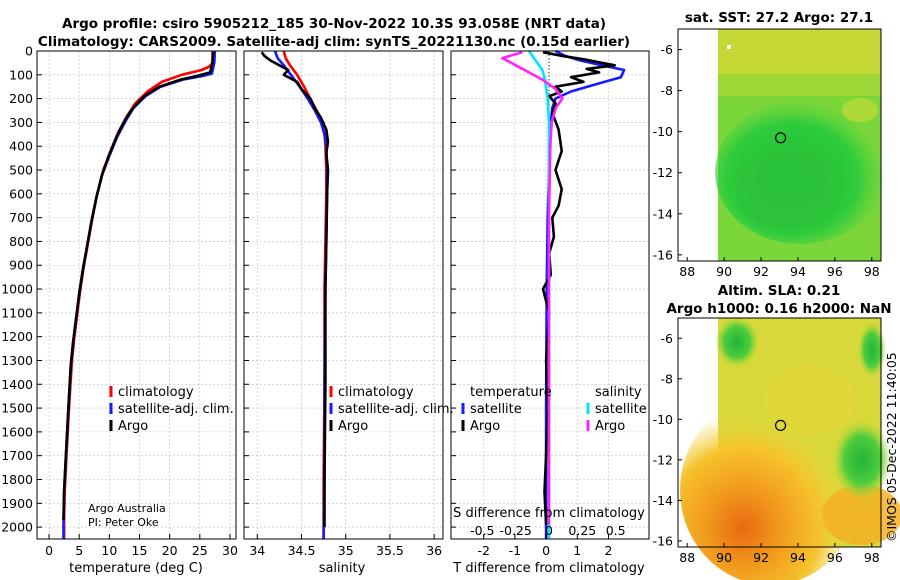 This screenshot has height=580, width=900. What do you see at coordinates (549, 513) in the screenshot?
I see `difference-s-xlabel: S difference from climatology` at bounding box center [549, 513].